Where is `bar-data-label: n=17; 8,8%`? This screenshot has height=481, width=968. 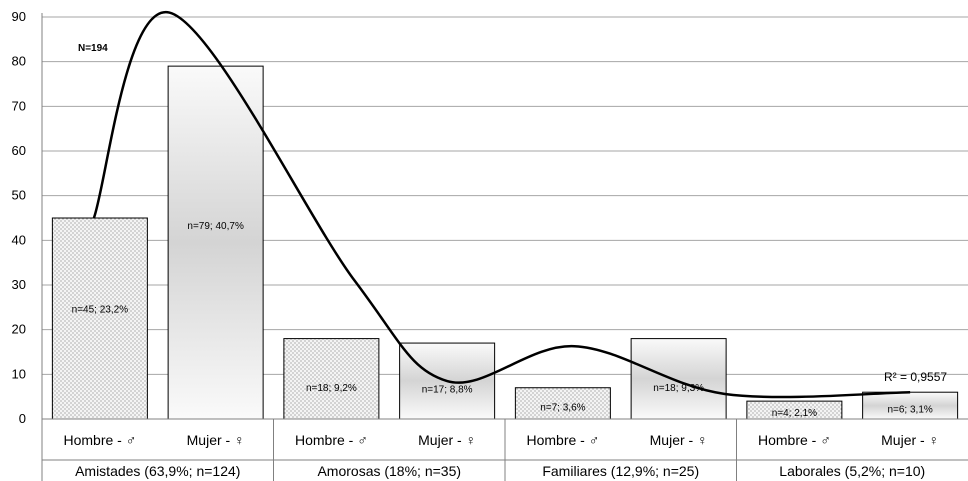
bar-data-label: n=17; 8,8% is located at coordinates (447, 390).